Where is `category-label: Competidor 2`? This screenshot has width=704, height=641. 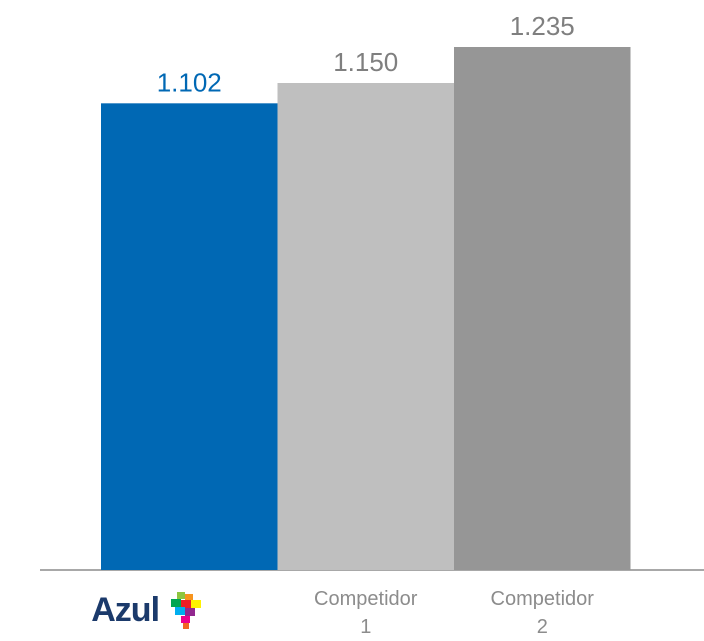 category-label: Competidor 2 is located at coordinates (542, 613).